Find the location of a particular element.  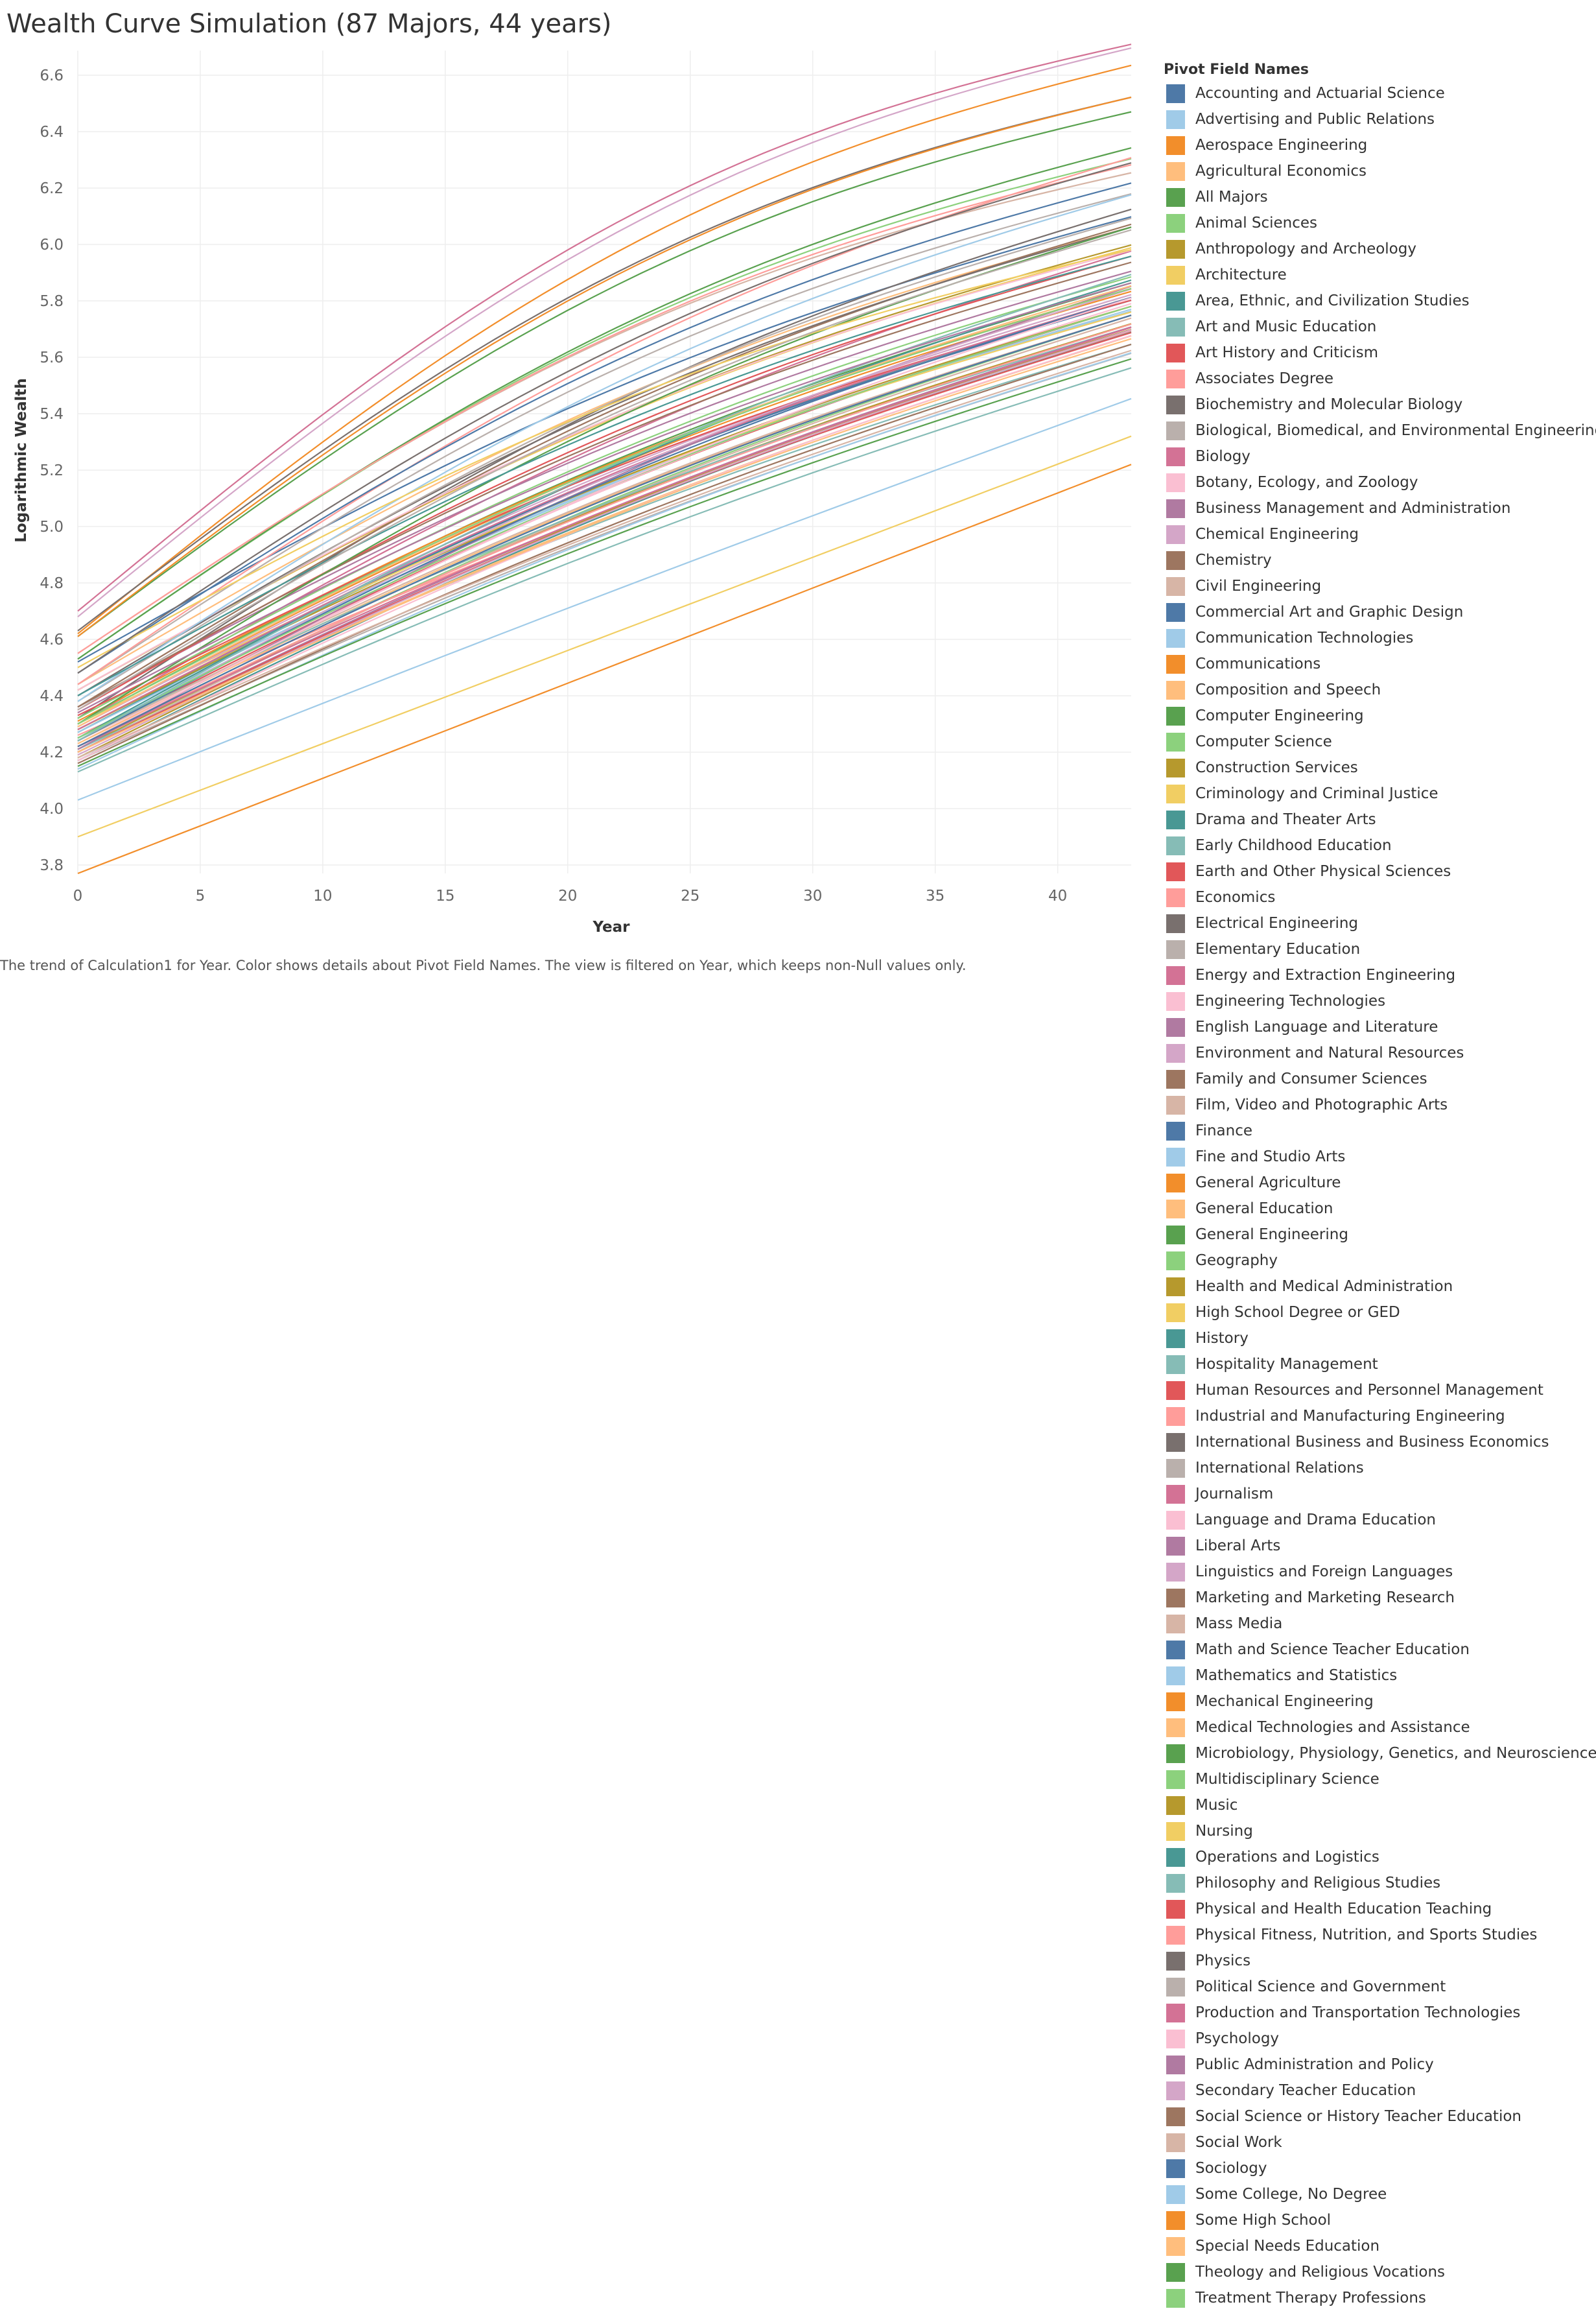

legend-item: Biology is located at coordinates (1380, 456).